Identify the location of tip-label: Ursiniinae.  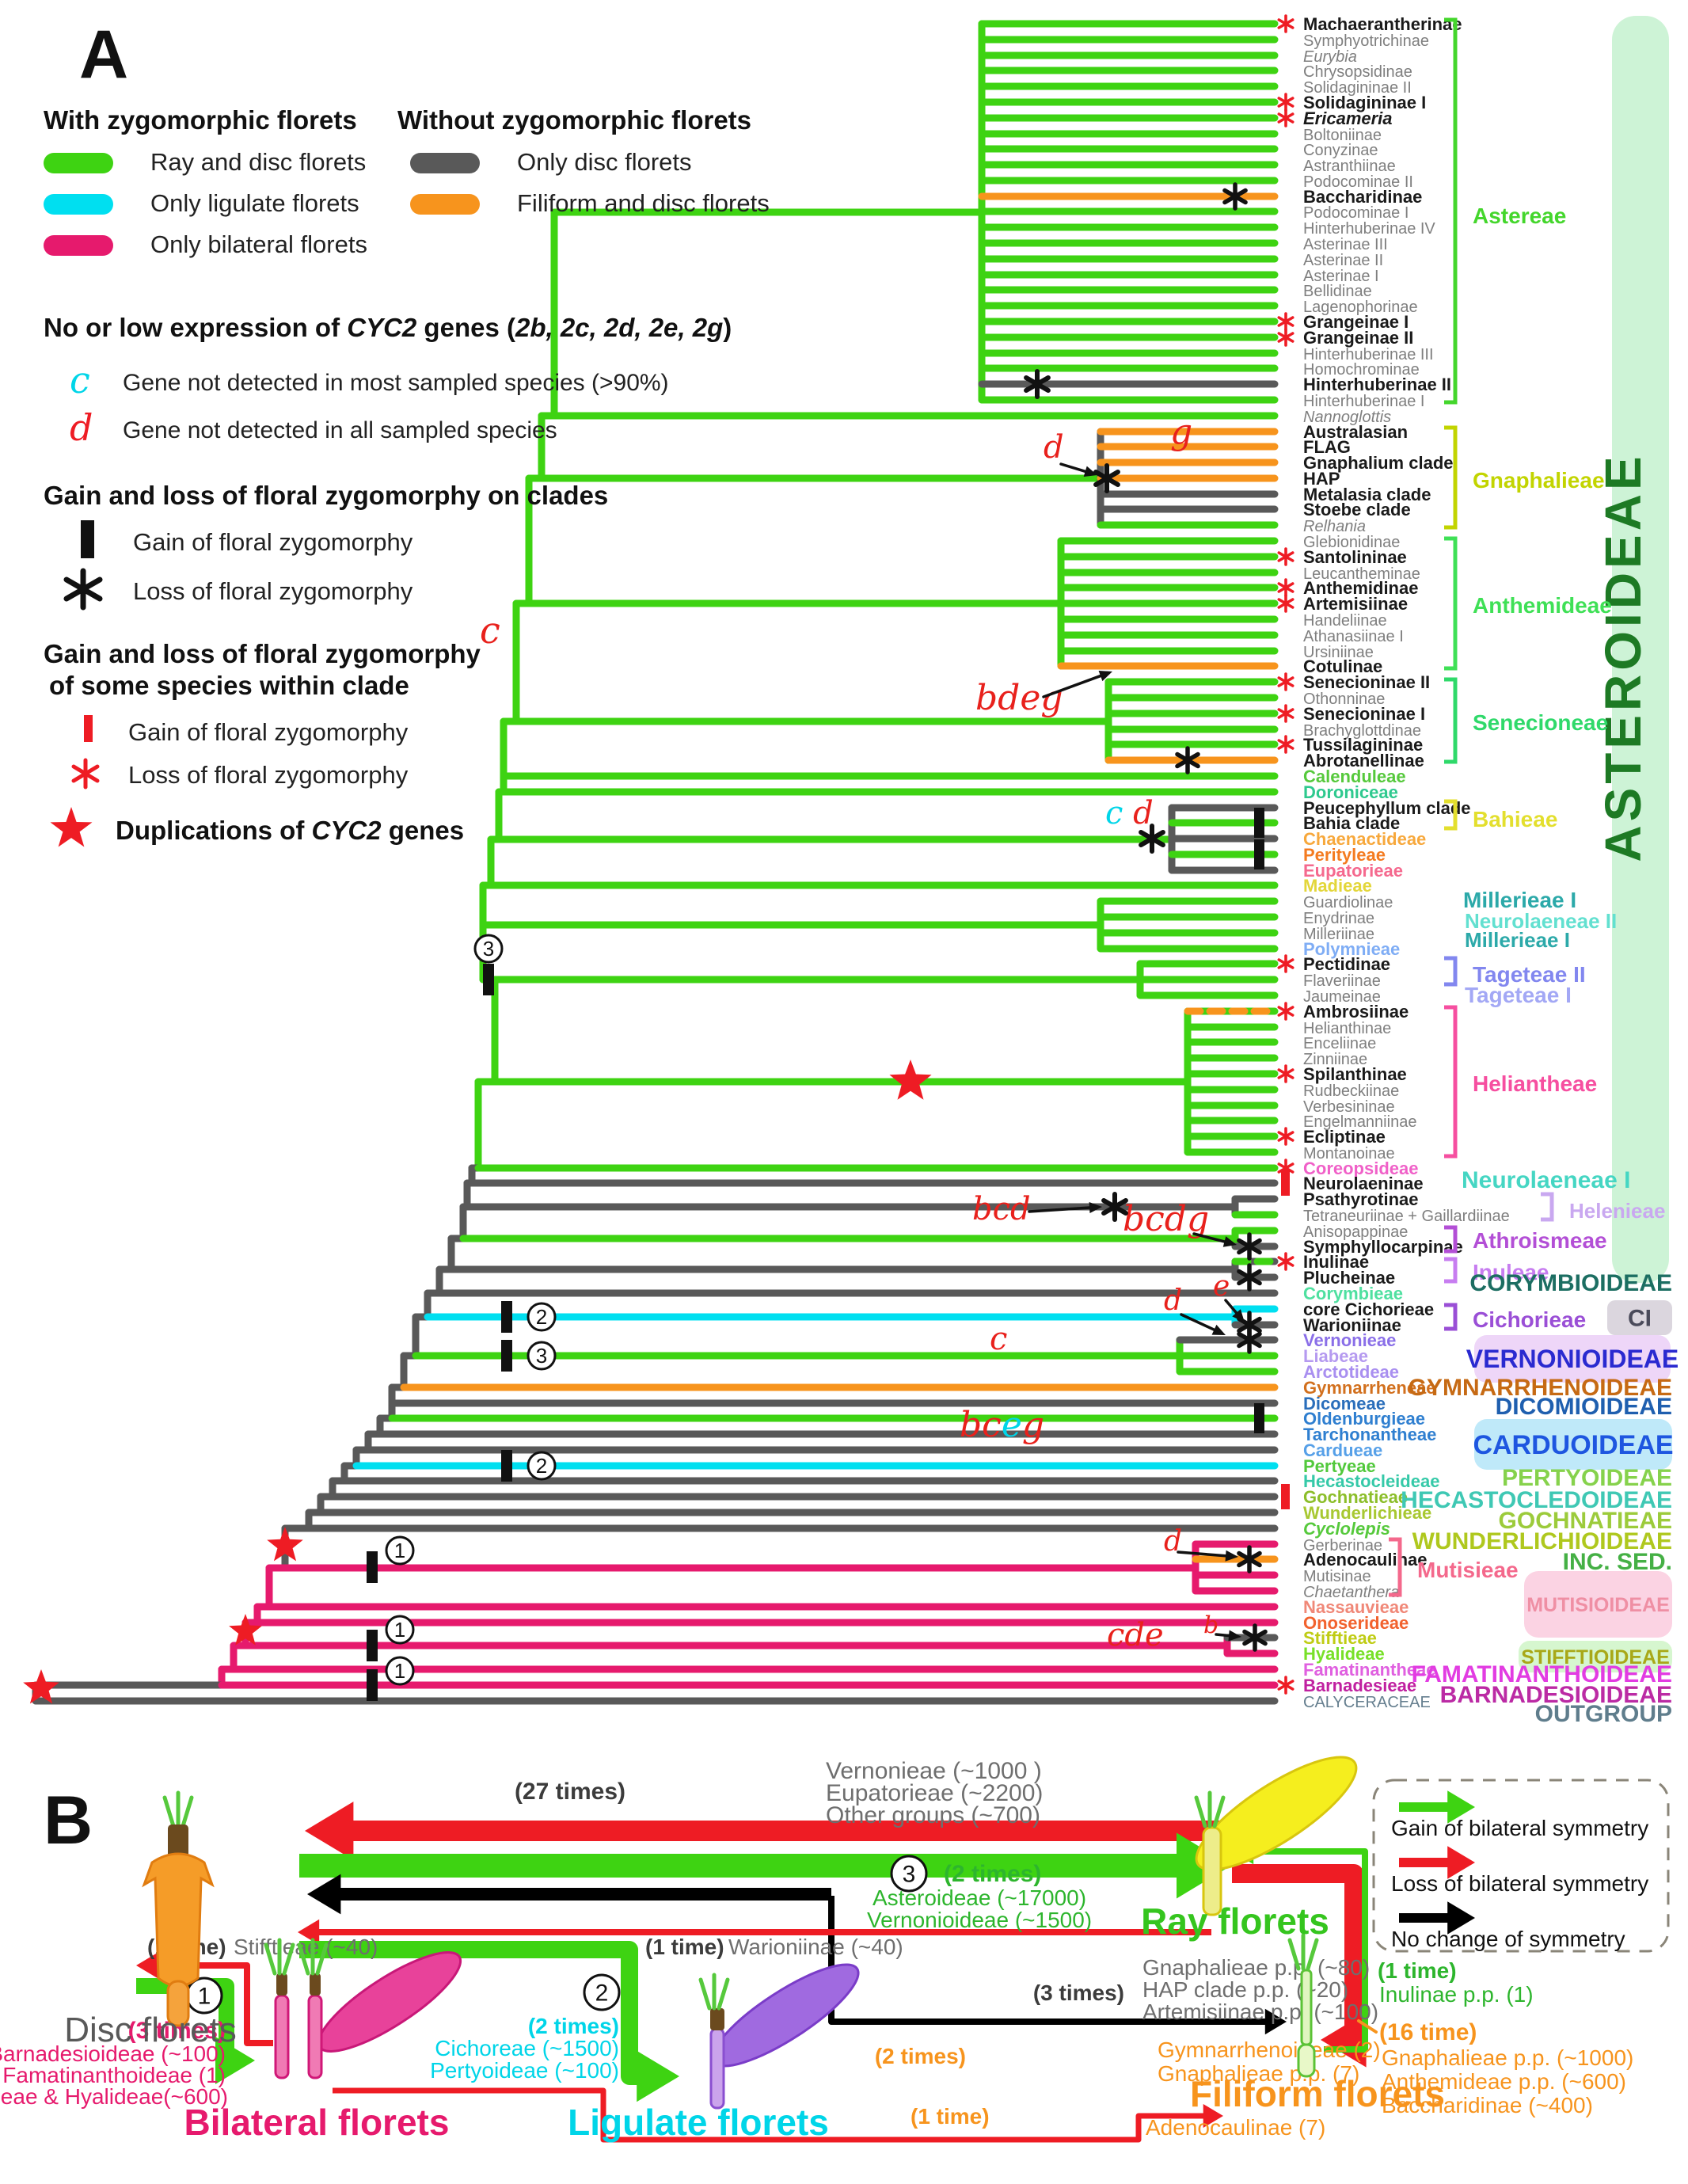
(1338, 652).